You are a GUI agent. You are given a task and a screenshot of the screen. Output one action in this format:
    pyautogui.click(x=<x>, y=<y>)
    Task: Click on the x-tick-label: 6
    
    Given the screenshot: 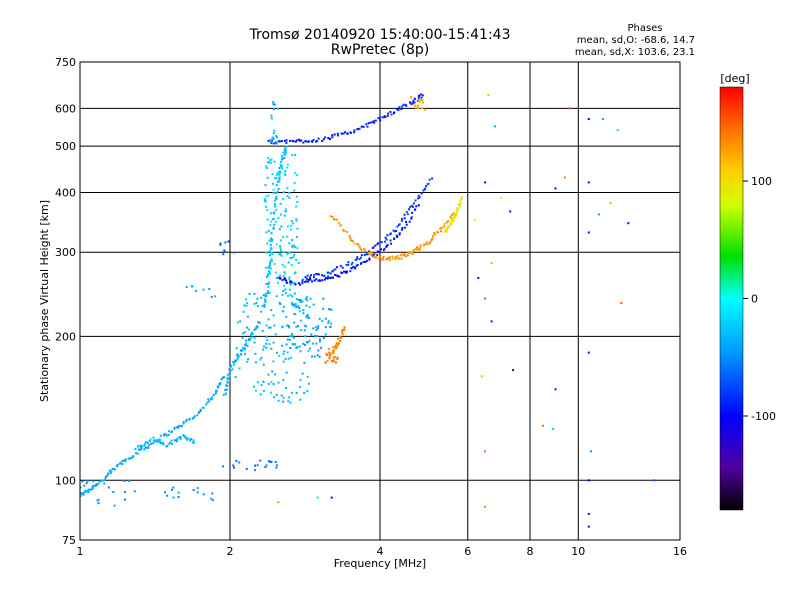 What is the action you would take?
    pyautogui.click(x=467, y=551)
    